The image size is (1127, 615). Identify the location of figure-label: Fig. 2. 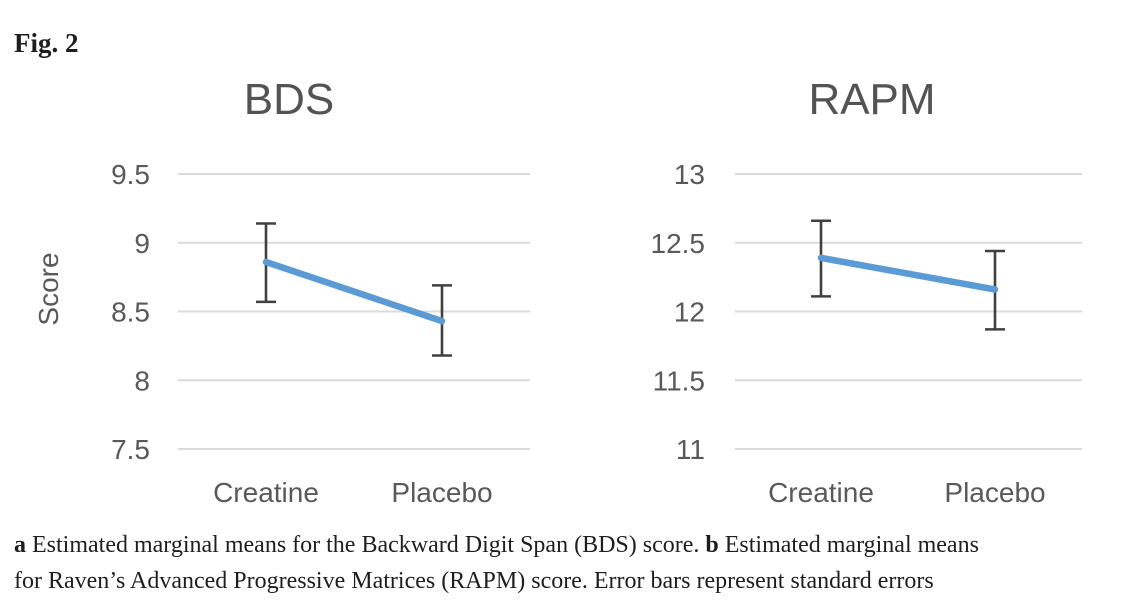
(46, 43).